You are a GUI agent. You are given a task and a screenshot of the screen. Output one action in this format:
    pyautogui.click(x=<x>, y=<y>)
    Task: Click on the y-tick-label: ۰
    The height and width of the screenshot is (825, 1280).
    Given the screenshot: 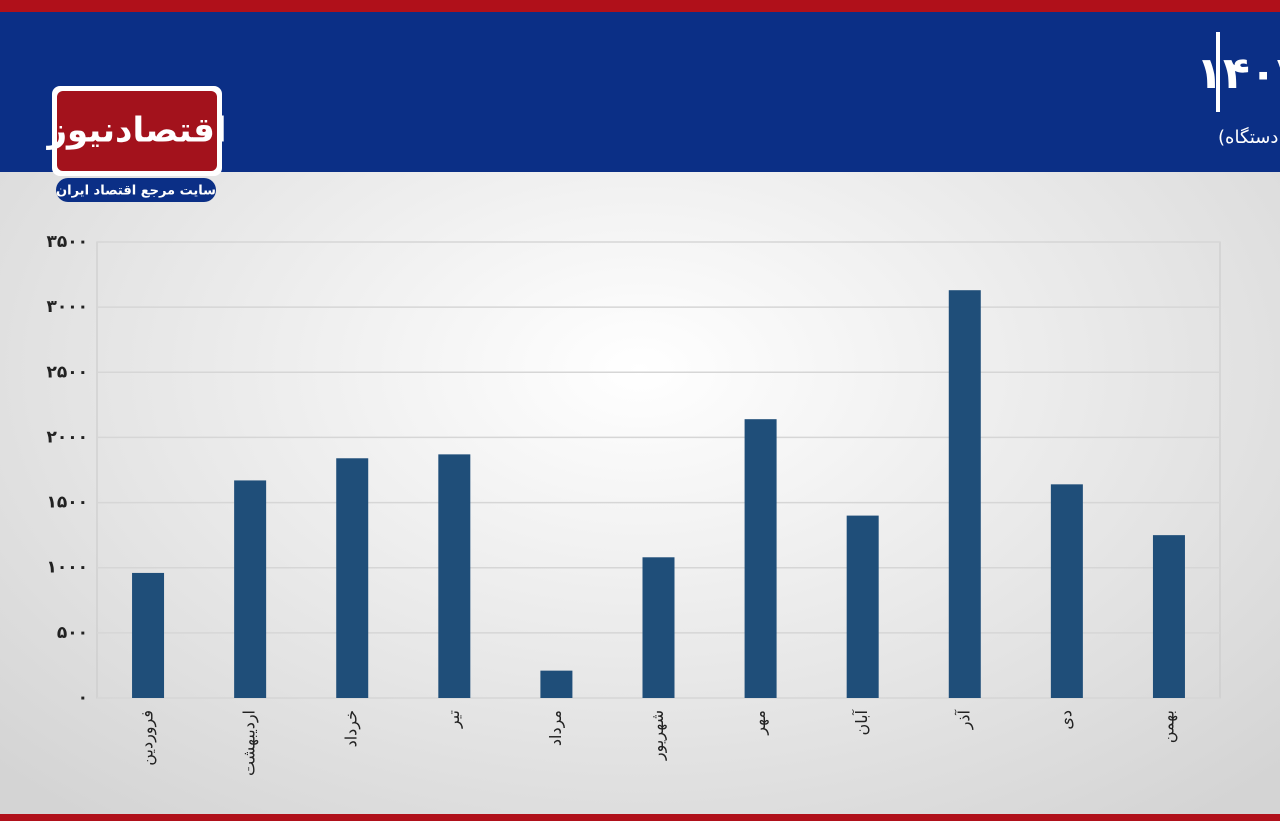 What is the action you would take?
    pyautogui.click(x=83, y=698)
    